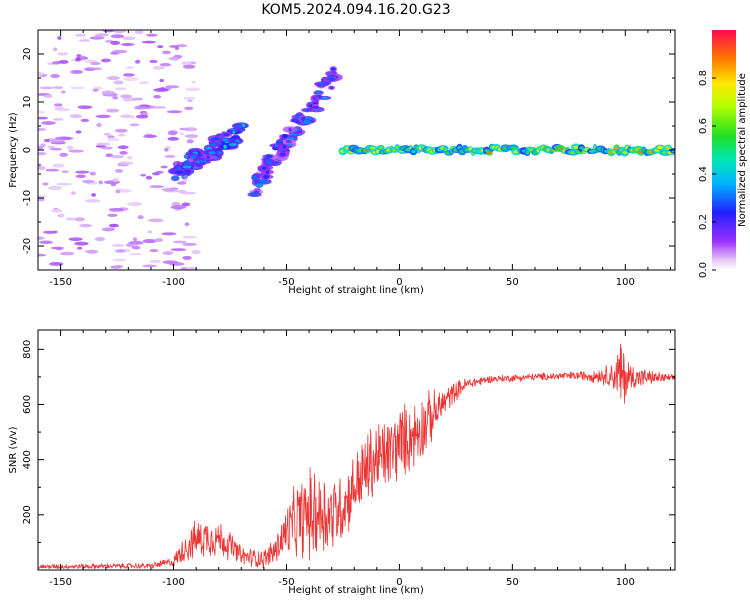 The width and height of the screenshot is (750, 600). What do you see at coordinates (286, 282) in the screenshot?
I see `x-tick-label: -50` at bounding box center [286, 282].